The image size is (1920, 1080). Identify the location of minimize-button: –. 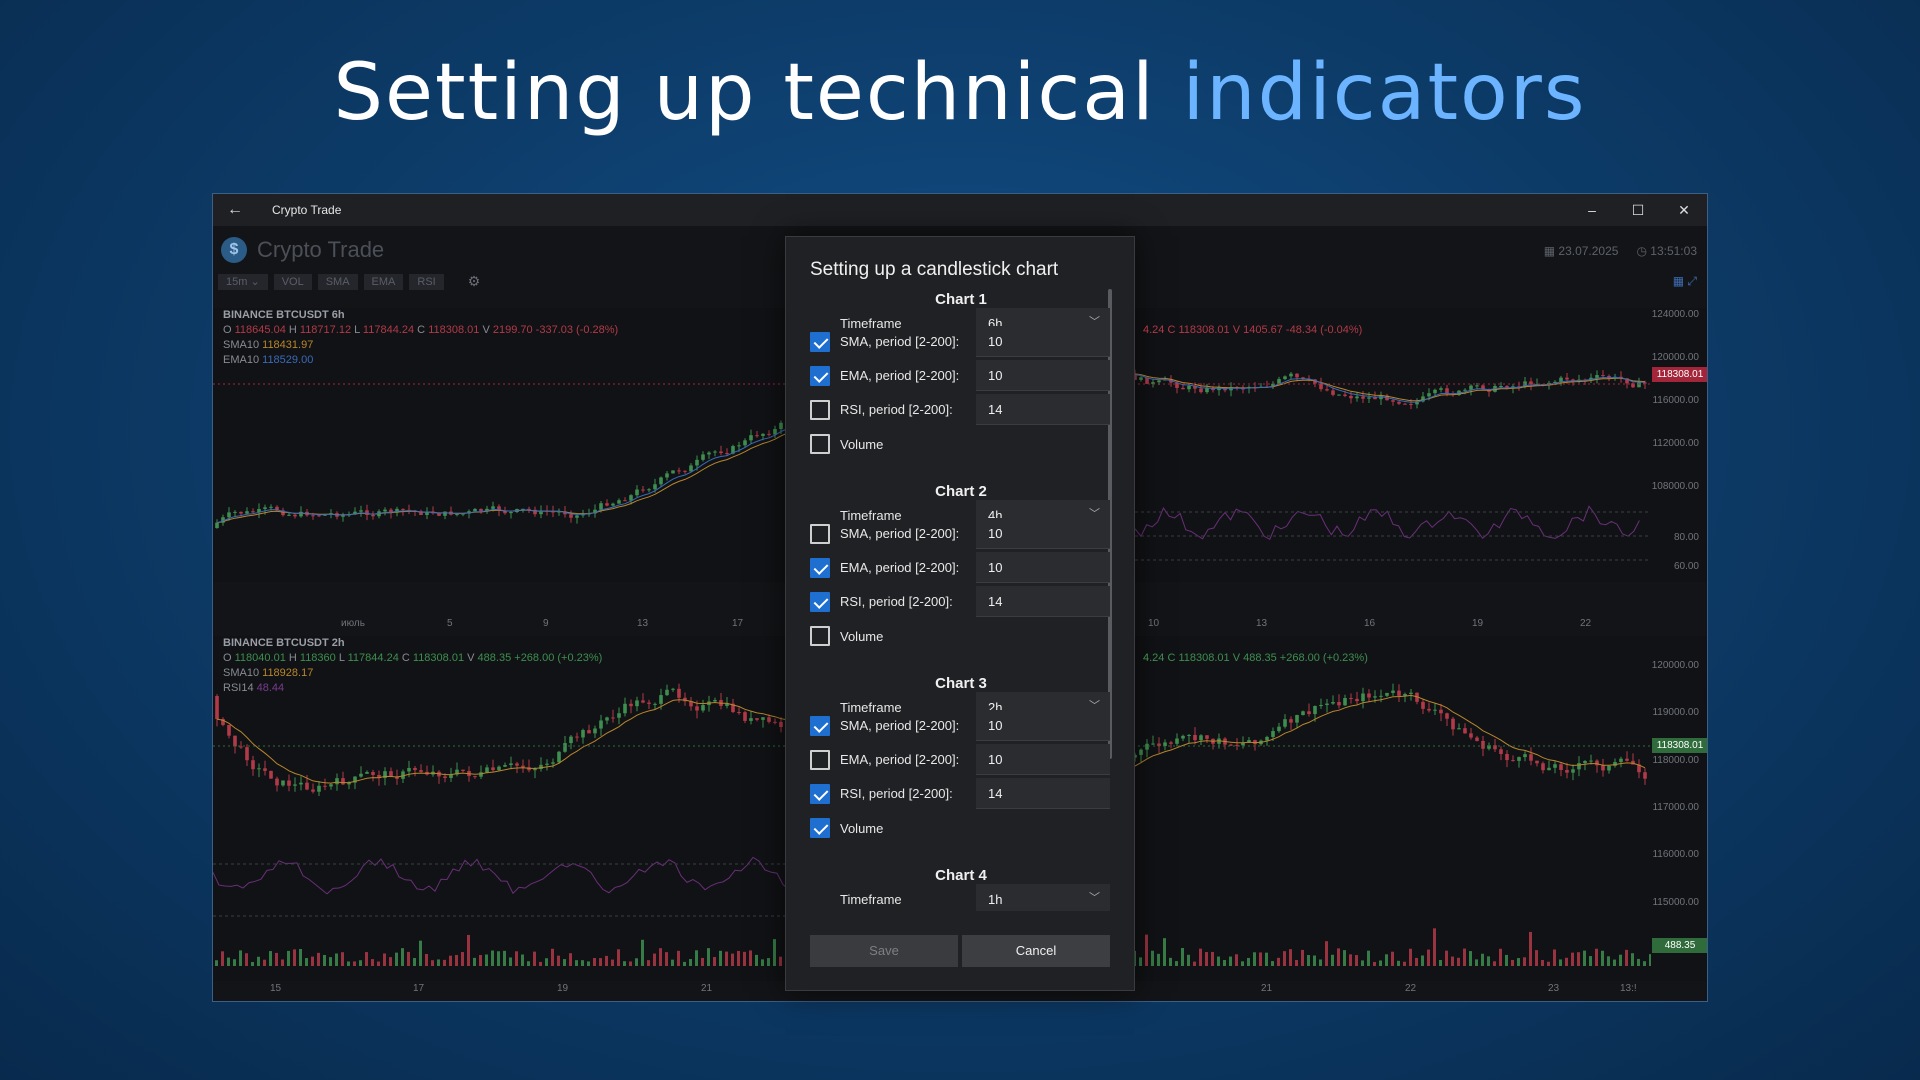
(1592, 210).